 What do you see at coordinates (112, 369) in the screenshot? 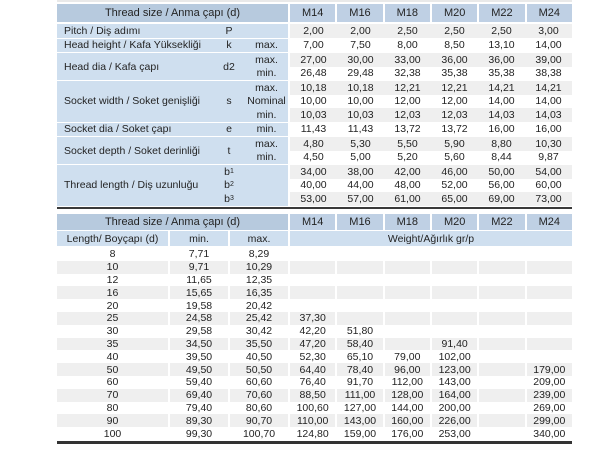
I see `length-cell: 50` at bounding box center [112, 369].